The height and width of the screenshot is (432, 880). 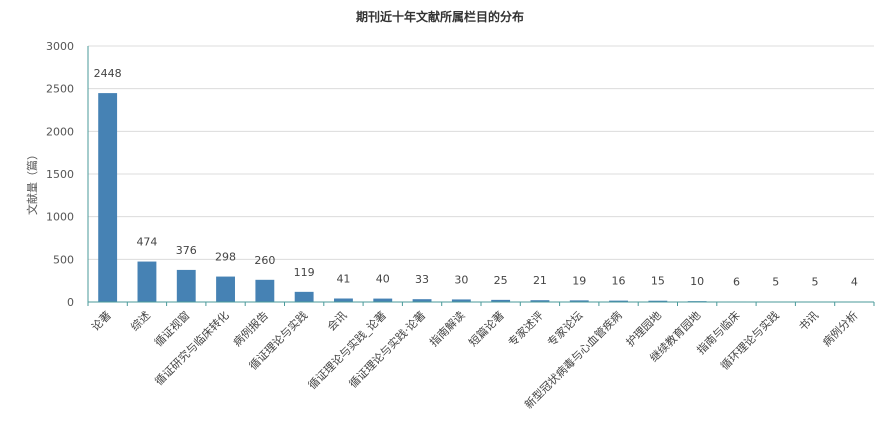 What do you see at coordinates (619, 281) in the screenshot?
I see `data-label: 16` at bounding box center [619, 281].